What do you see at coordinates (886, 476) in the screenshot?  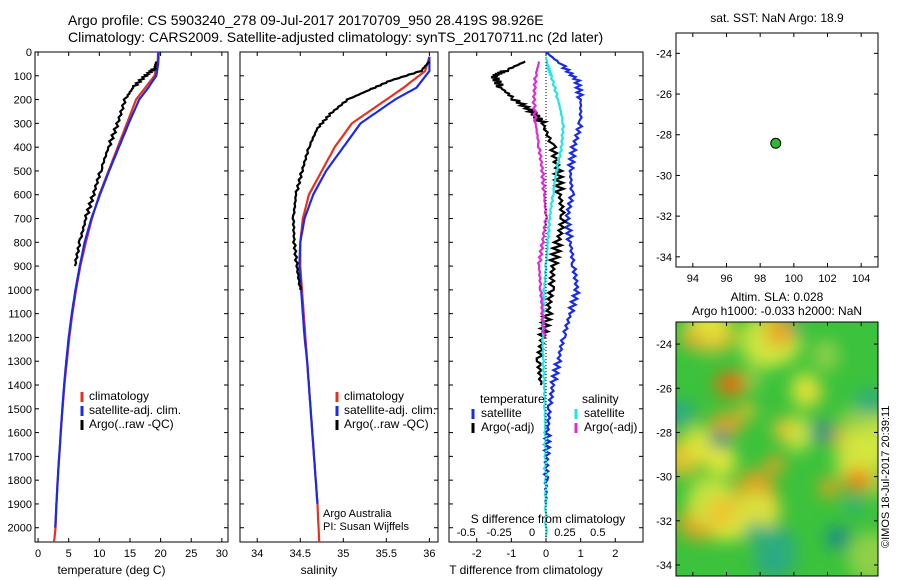 I see `imos-timestamp: ©IMOS 18-Jul-2017 20:39:11` at bounding box center [886, 476].